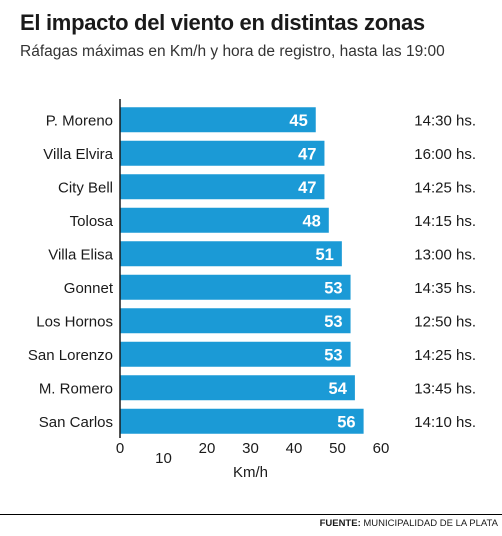 This screenshot has width=502, height=536. Describe the element at coordinates (445, 254) in the screenshot. I see `time-label: 13:00 hs.` at that location.